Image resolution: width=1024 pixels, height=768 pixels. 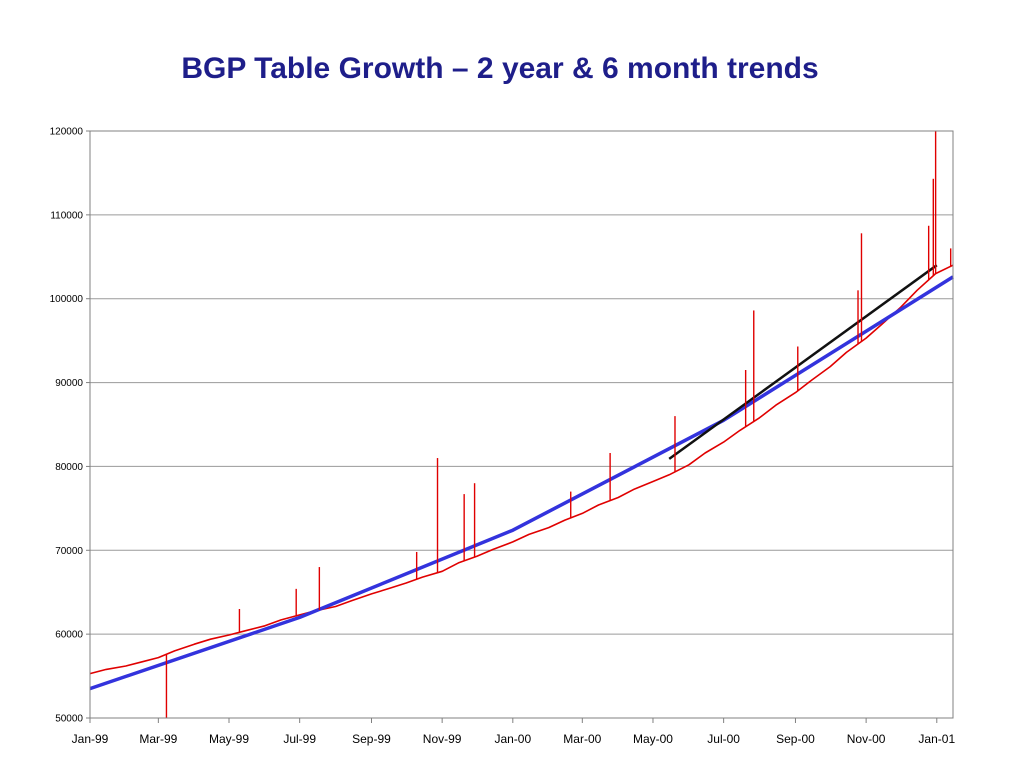 I want to click on x-tick-label: Mar-99, so click(x=158, y=739).